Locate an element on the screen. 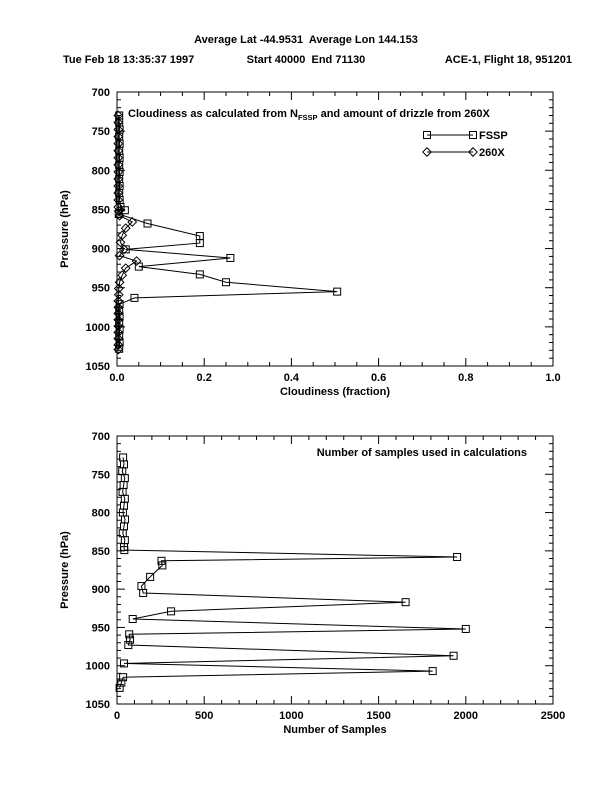 This screenshot has height=792, width=612. header-timestamp: Tue Feb 18 13:35:37 1997 is located at coordinates (129, 60).